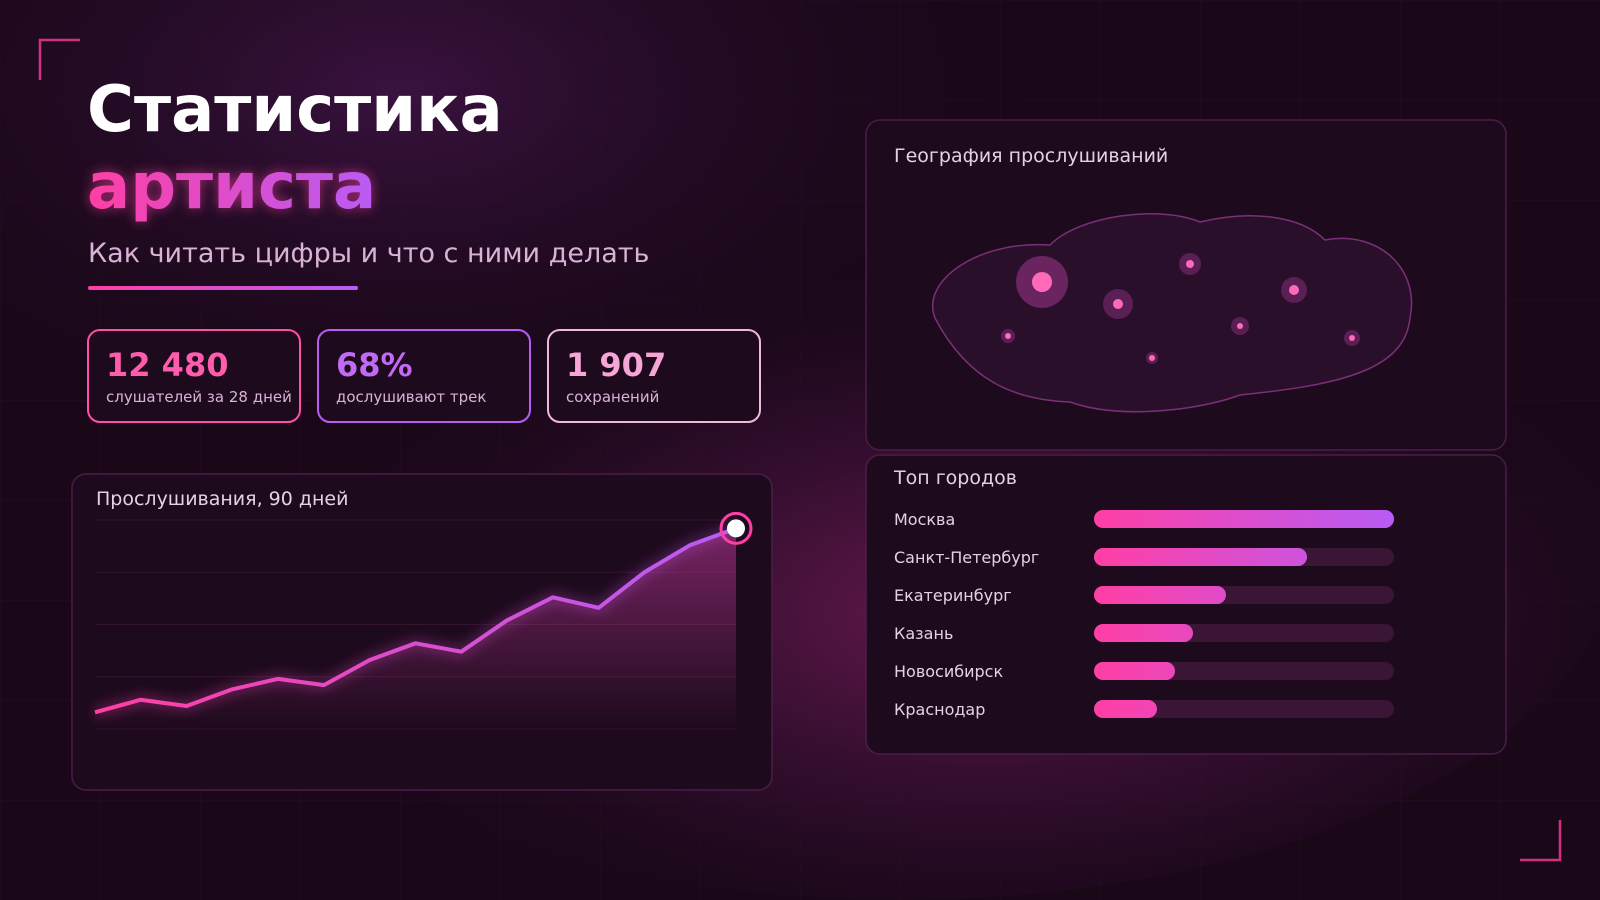  I want to click on title-accent: артиста, so click(231, 187).